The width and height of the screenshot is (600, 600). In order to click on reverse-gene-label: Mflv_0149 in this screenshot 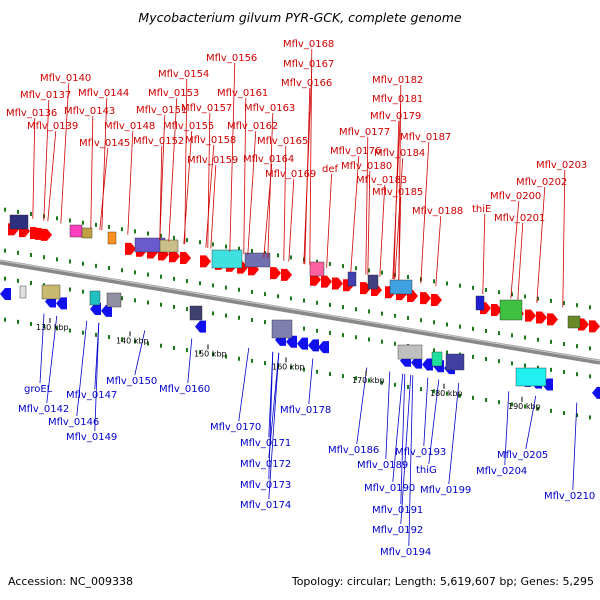, I will do `click(91, 437)`.